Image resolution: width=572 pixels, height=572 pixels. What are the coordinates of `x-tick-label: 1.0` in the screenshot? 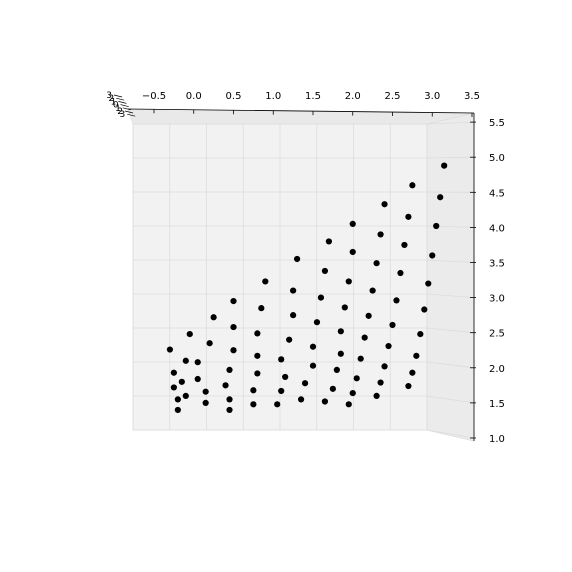 It's located at (273, 96).